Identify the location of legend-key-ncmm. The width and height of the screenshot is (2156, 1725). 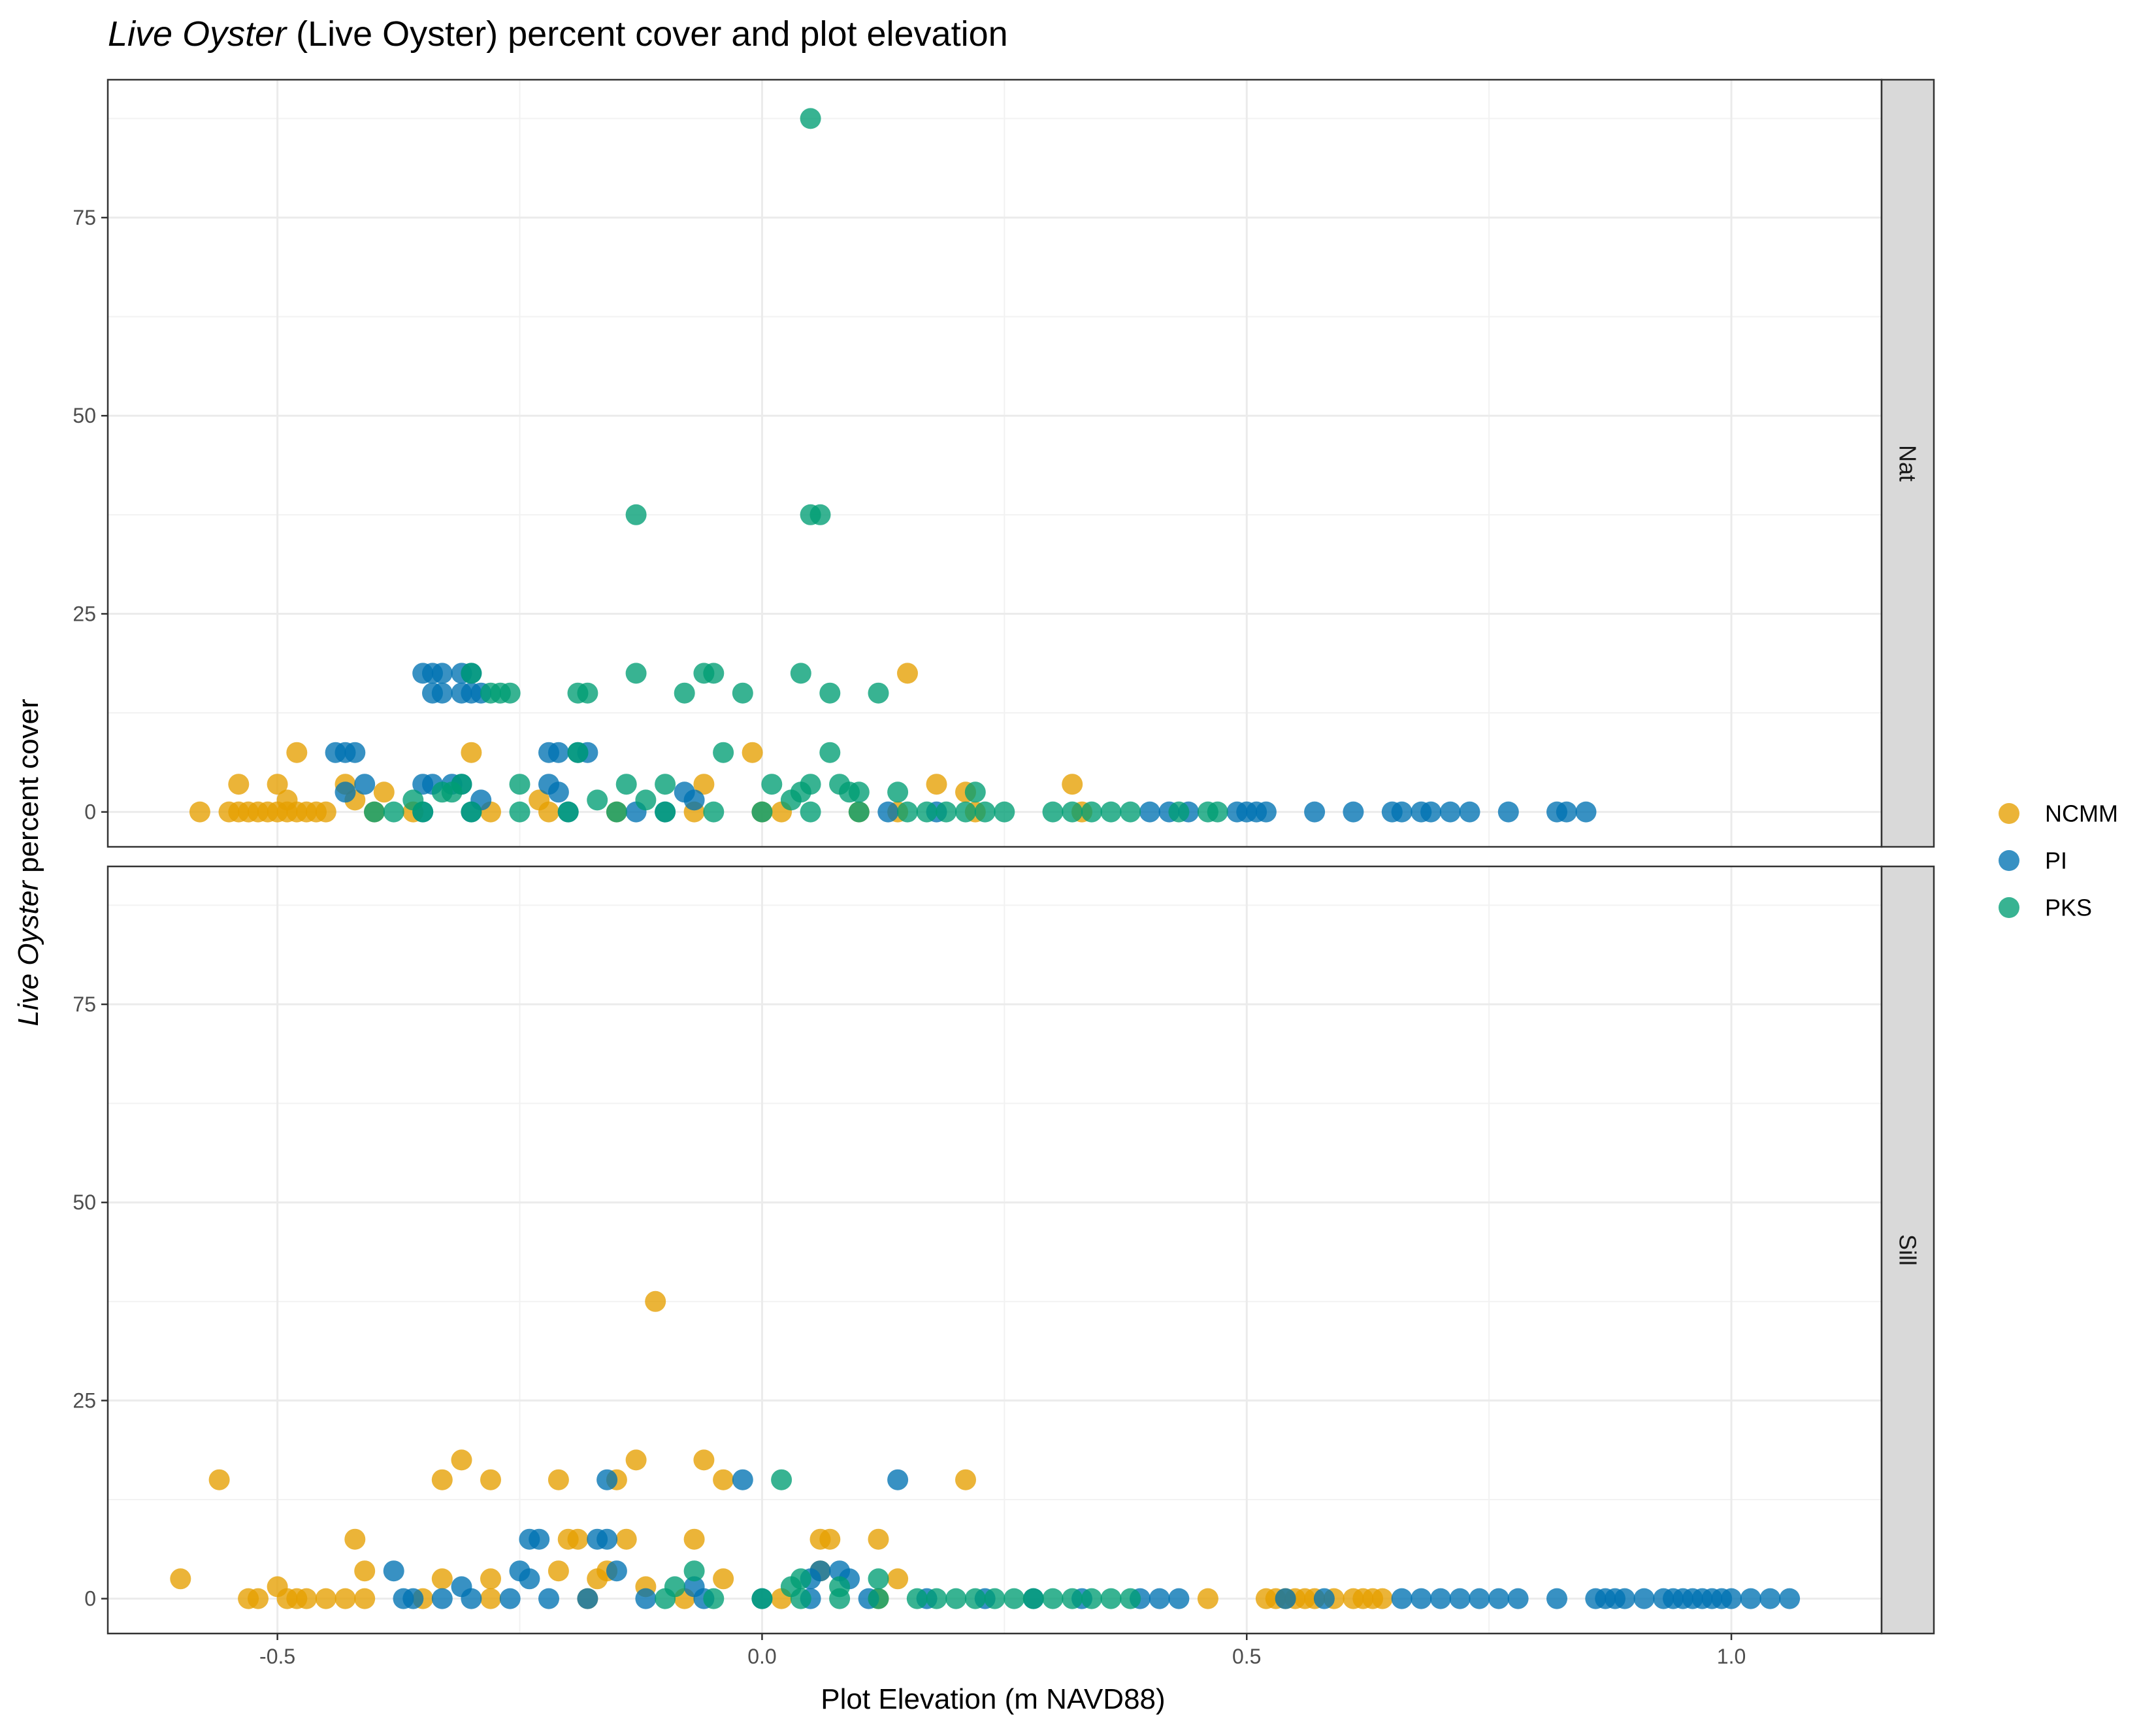
(2009, 813).